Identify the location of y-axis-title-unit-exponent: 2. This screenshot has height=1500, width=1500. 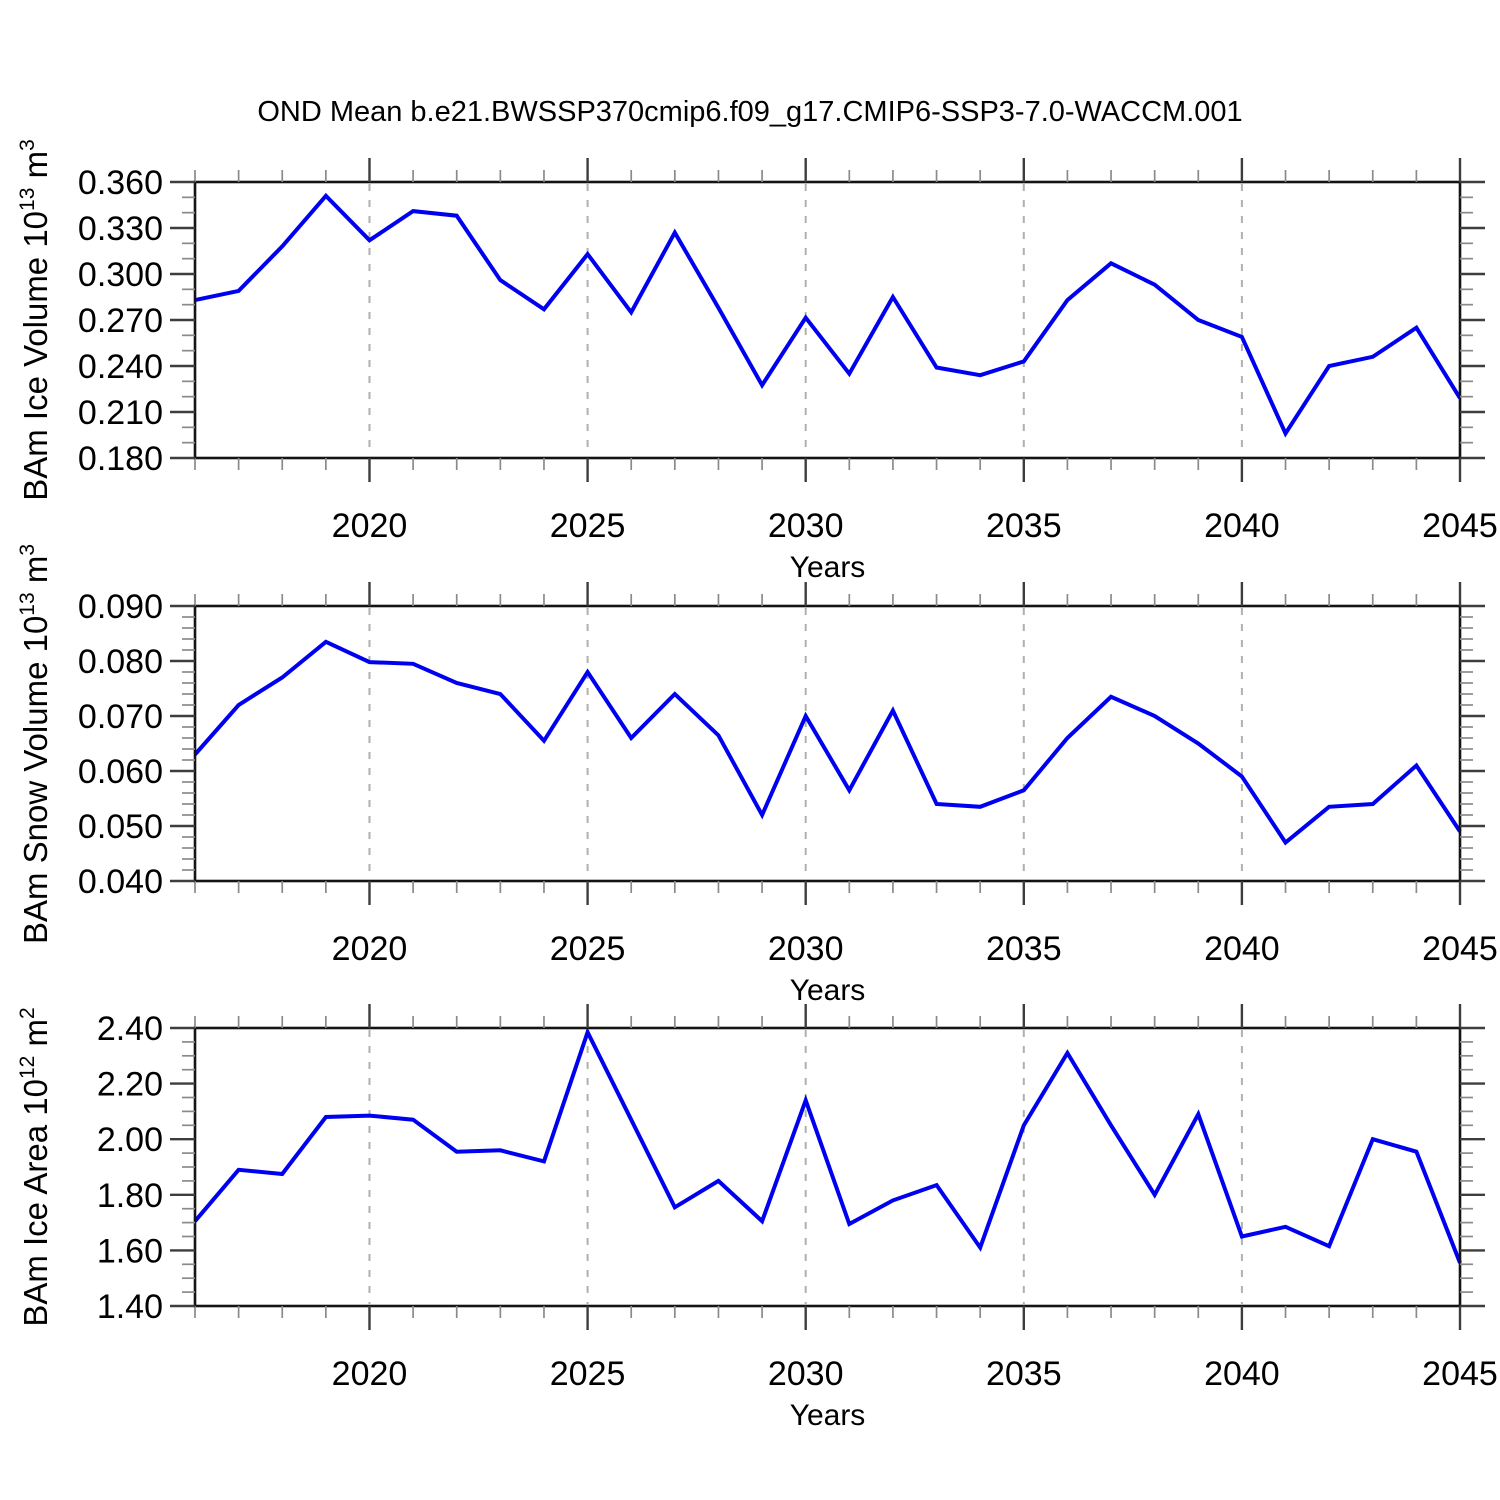
(27, 1013).